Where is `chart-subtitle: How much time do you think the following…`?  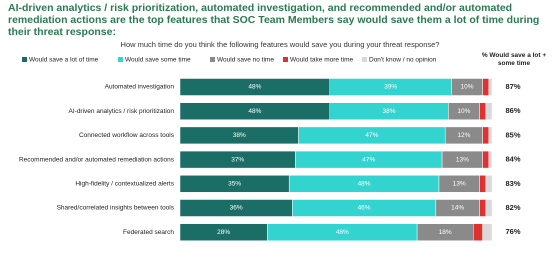 chart-subtitle: How much time do you think the following… is located at coordinates (280, 44).